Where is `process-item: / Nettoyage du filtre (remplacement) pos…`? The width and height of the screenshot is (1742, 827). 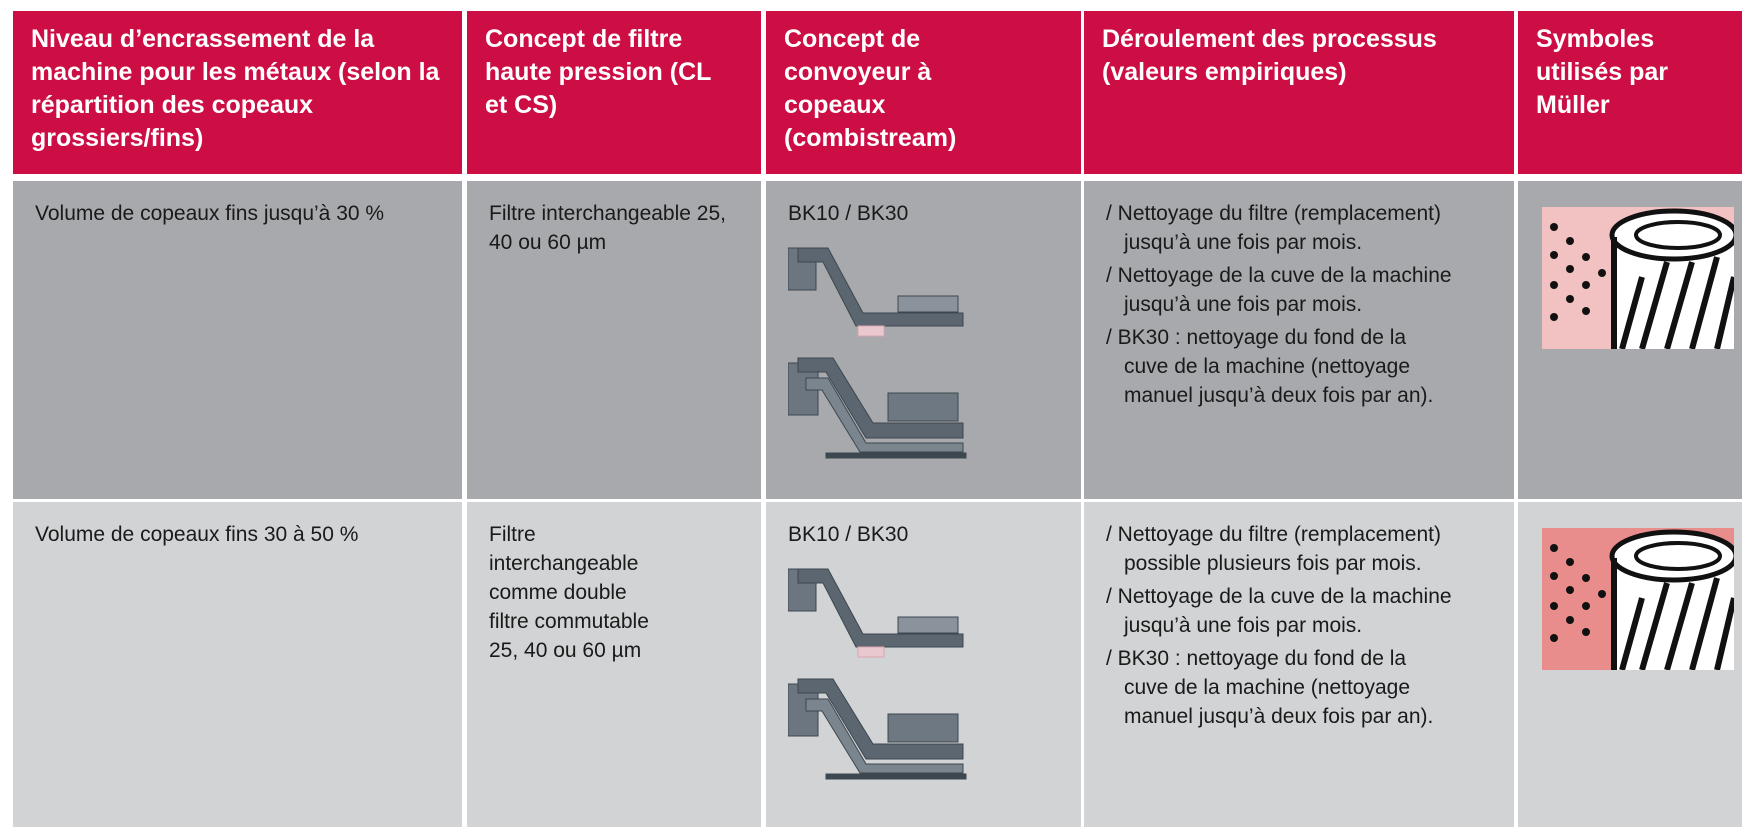 process-item: / Nettoyage du filtre (remplacement) pos… is located at coordinates (1273, 549).